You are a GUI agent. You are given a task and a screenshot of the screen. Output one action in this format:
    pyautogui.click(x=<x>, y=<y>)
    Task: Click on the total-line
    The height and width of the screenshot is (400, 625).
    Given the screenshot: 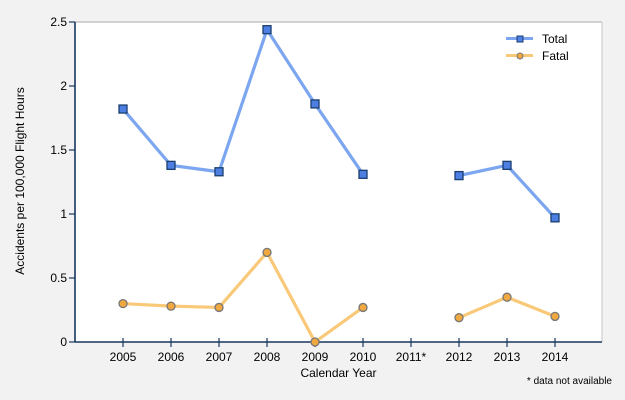 What is the action you would take?
    pyautogui.click(x=243, y=102)
    